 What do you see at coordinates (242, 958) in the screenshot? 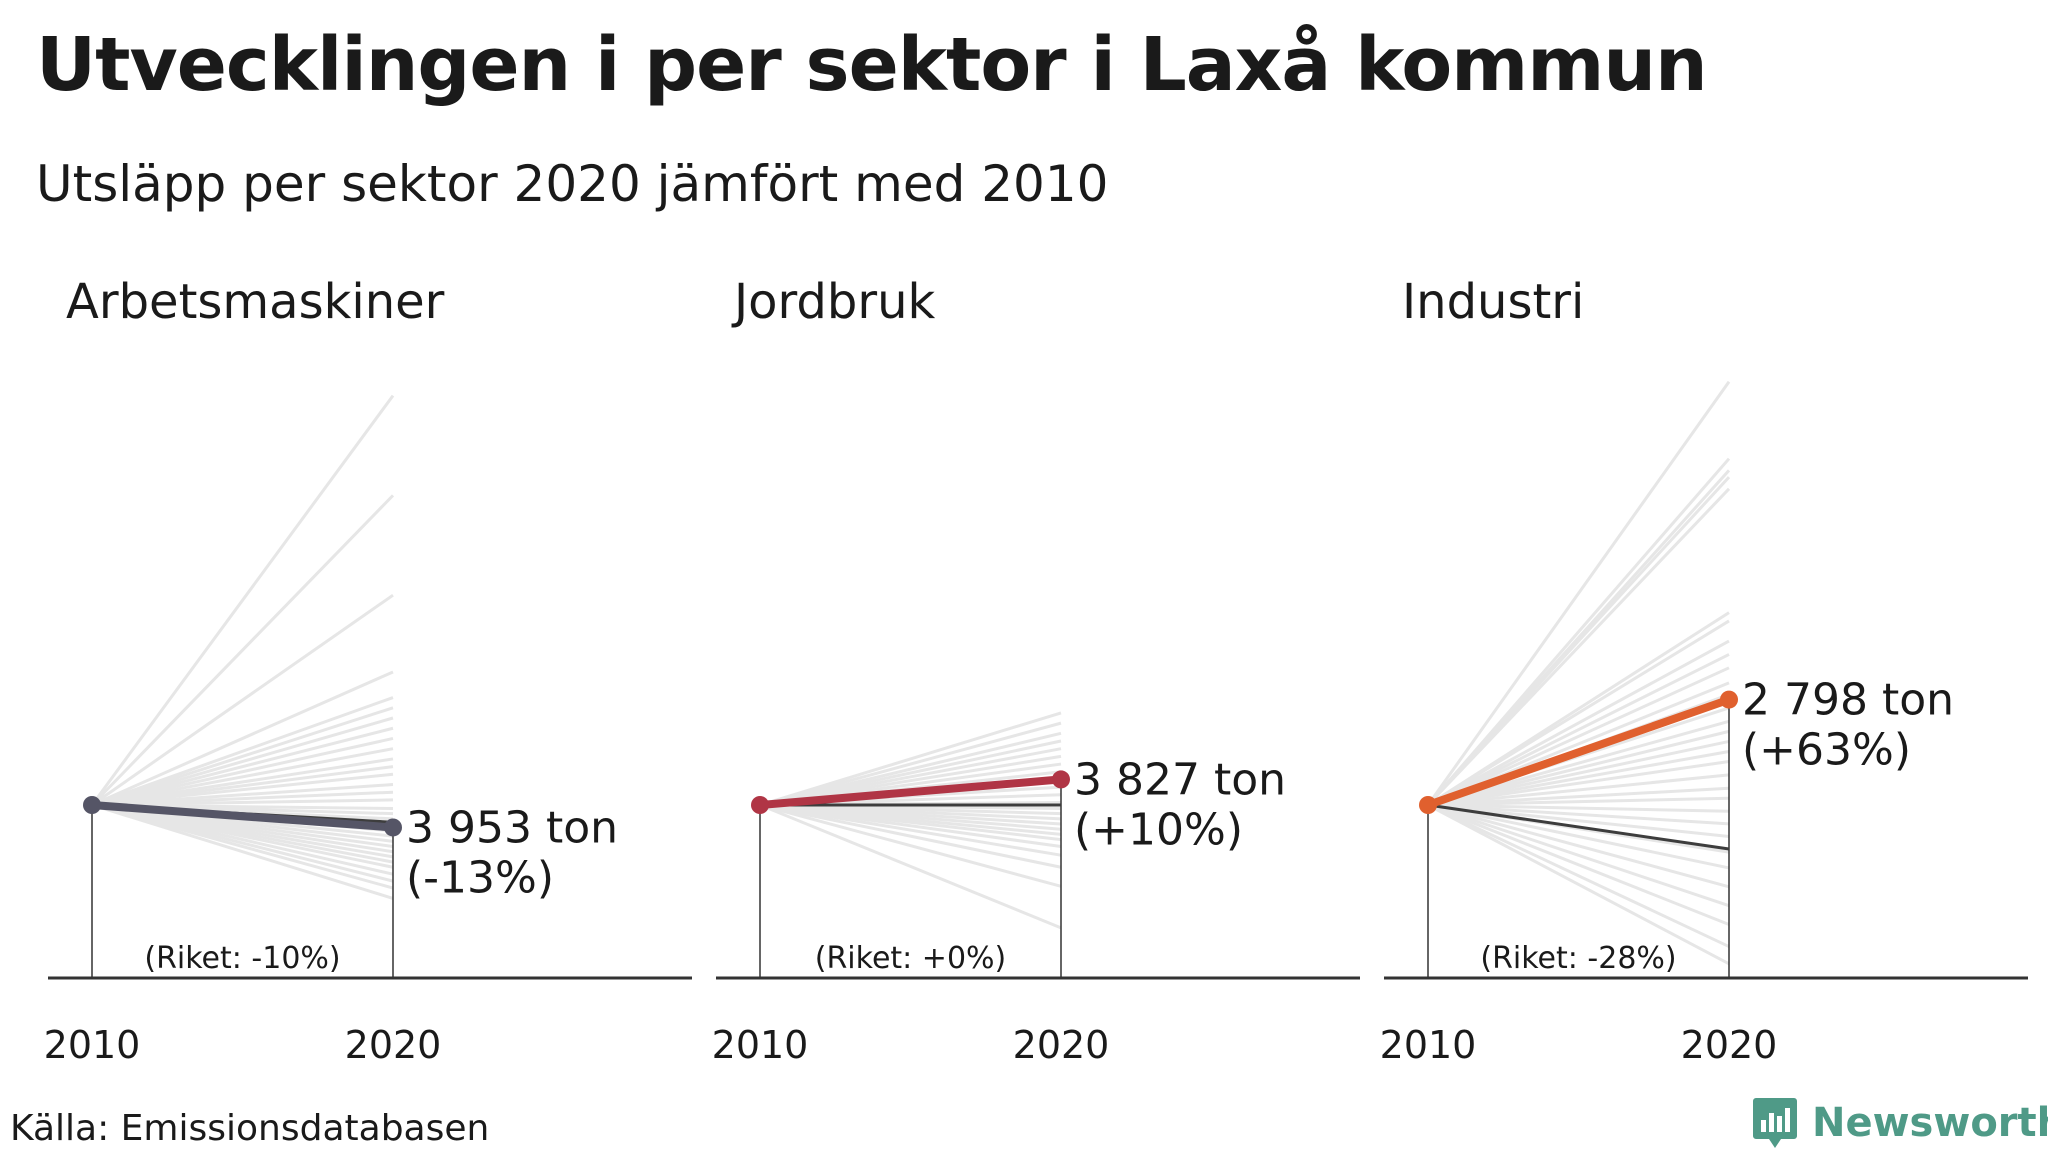
I see `national-change-label: (Riket: -10%)` at bounding box center [242, 958].